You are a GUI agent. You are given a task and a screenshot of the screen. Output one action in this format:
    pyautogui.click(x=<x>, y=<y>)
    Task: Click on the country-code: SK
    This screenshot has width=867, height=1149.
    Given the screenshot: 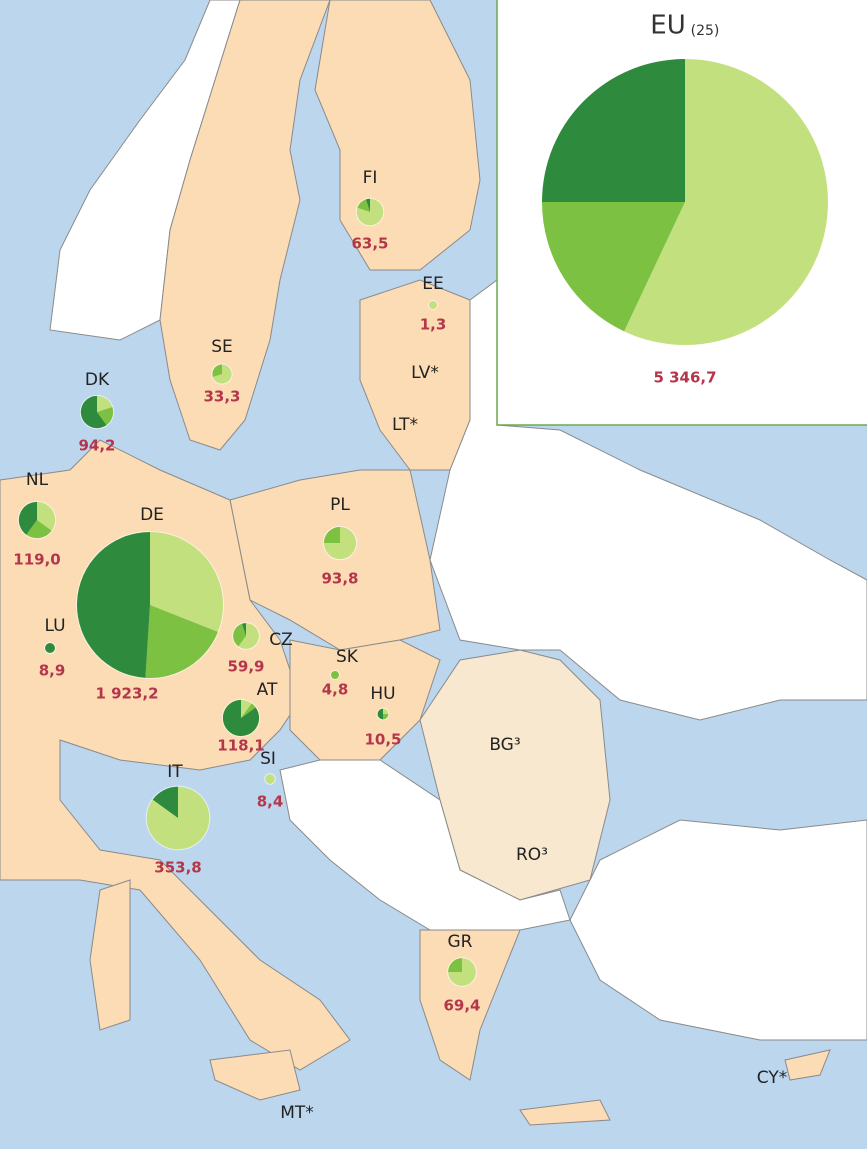 What is the action you would take?
    pyautogui.click(x=347, y=657)
    